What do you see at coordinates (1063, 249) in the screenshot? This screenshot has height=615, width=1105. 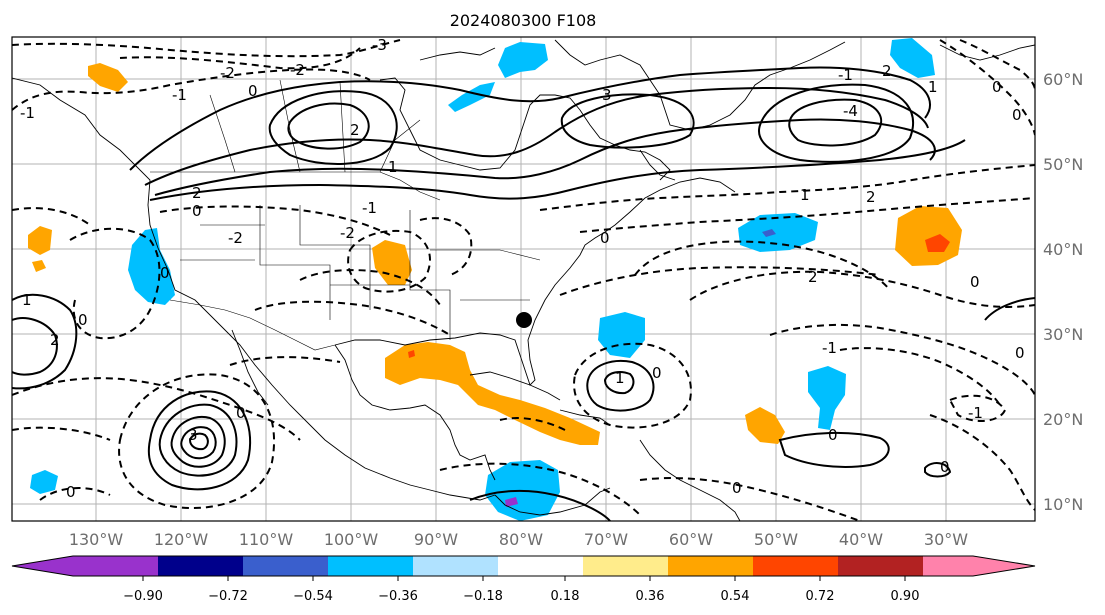 I see `lat-label: 40°N` at bounding box center [1063, 249].